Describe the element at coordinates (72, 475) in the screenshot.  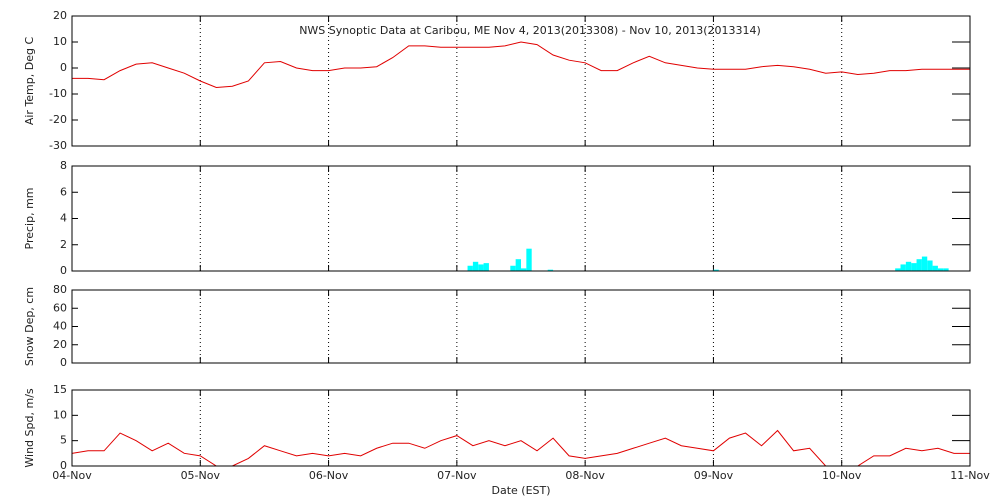
I see `x-tick-label: 04-Nov` at that location.